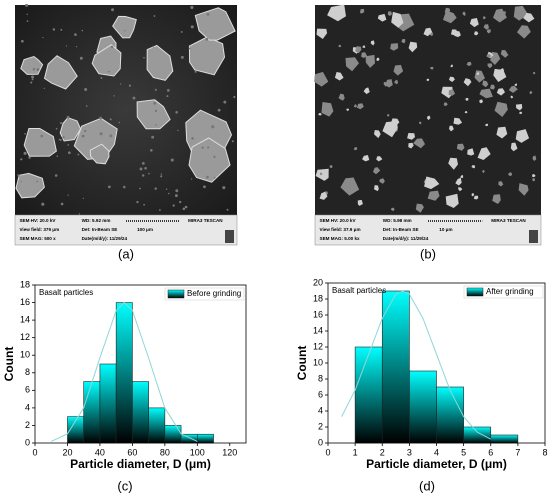  What do you see at coordinates (428, 253) in the screenshot?
I see `caption: (b)` at bounding box center [428, 253].